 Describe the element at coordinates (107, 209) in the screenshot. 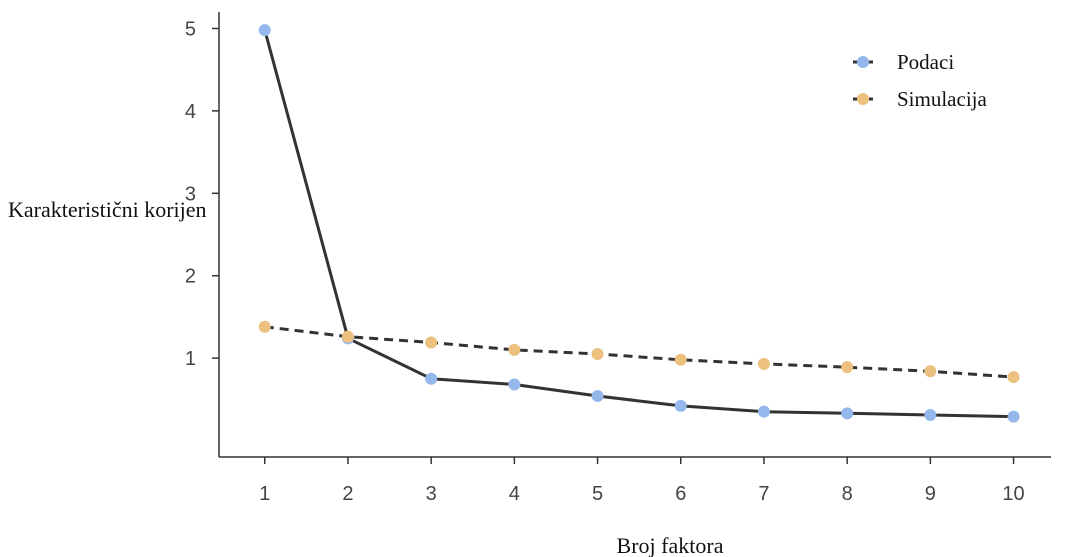

I see `y-axis-title: Karakteristični korijen` at that location.